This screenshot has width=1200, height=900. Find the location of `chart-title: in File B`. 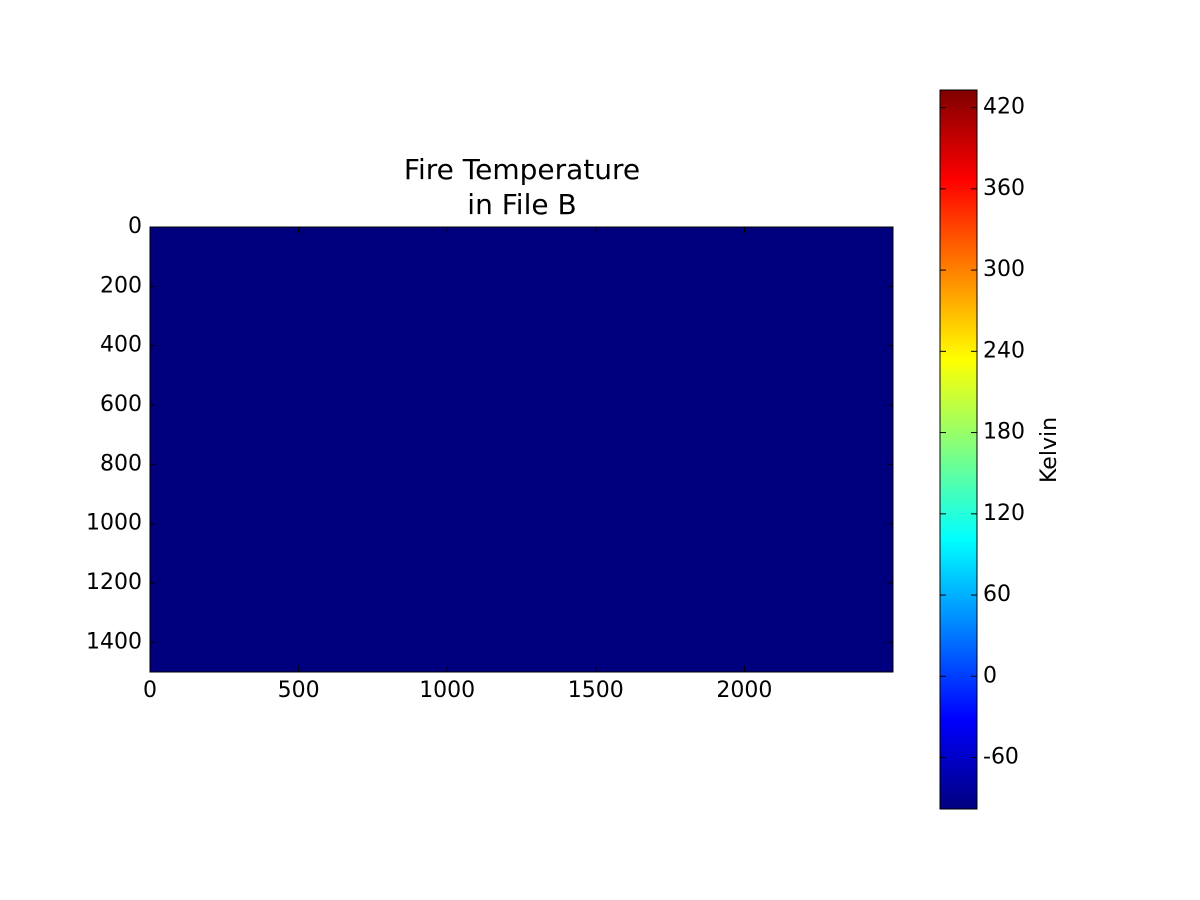

chart-title: in File B is located at coordinates (521, 204).